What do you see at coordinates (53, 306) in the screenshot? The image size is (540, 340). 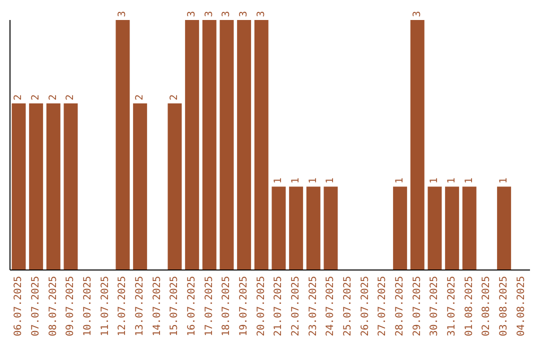 I see `x-tick-label: 08.07.2025` at bounding box center [53, 306].